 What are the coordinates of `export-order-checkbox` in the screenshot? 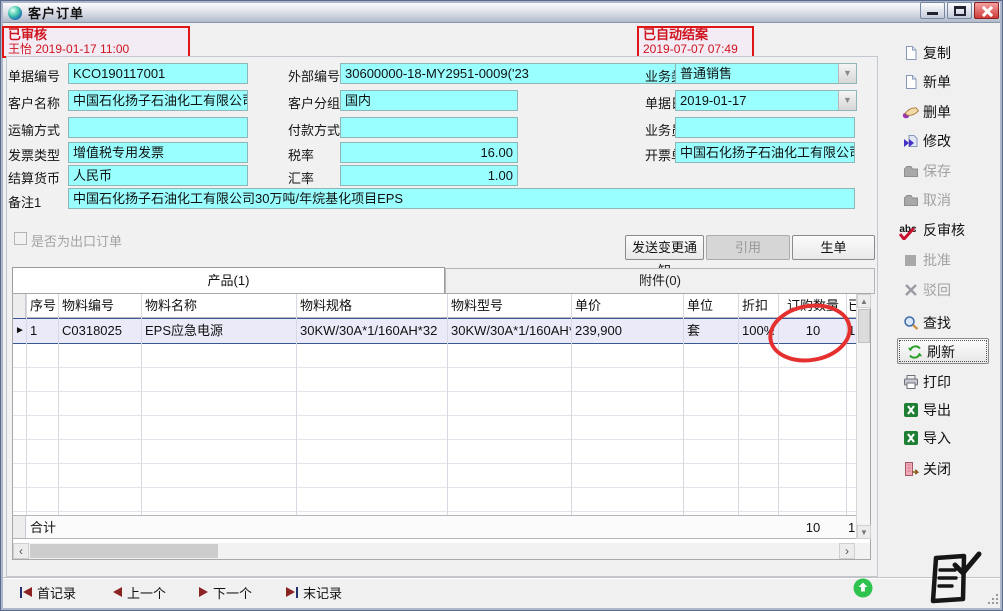 It's located at (20, 238).